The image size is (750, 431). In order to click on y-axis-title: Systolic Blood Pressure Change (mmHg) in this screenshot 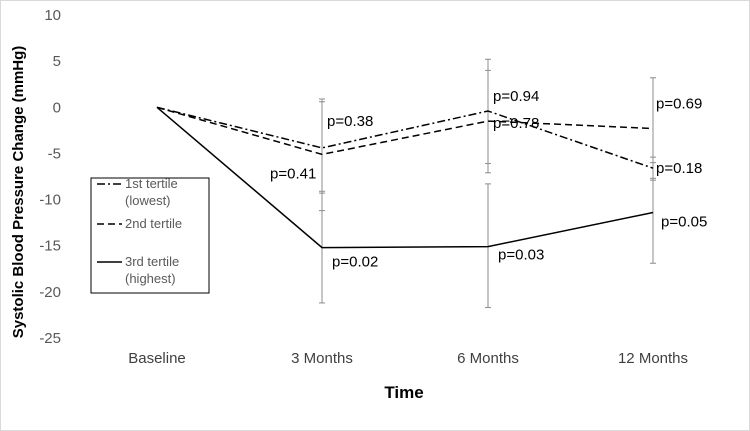, I will do `click(18, 192)`.